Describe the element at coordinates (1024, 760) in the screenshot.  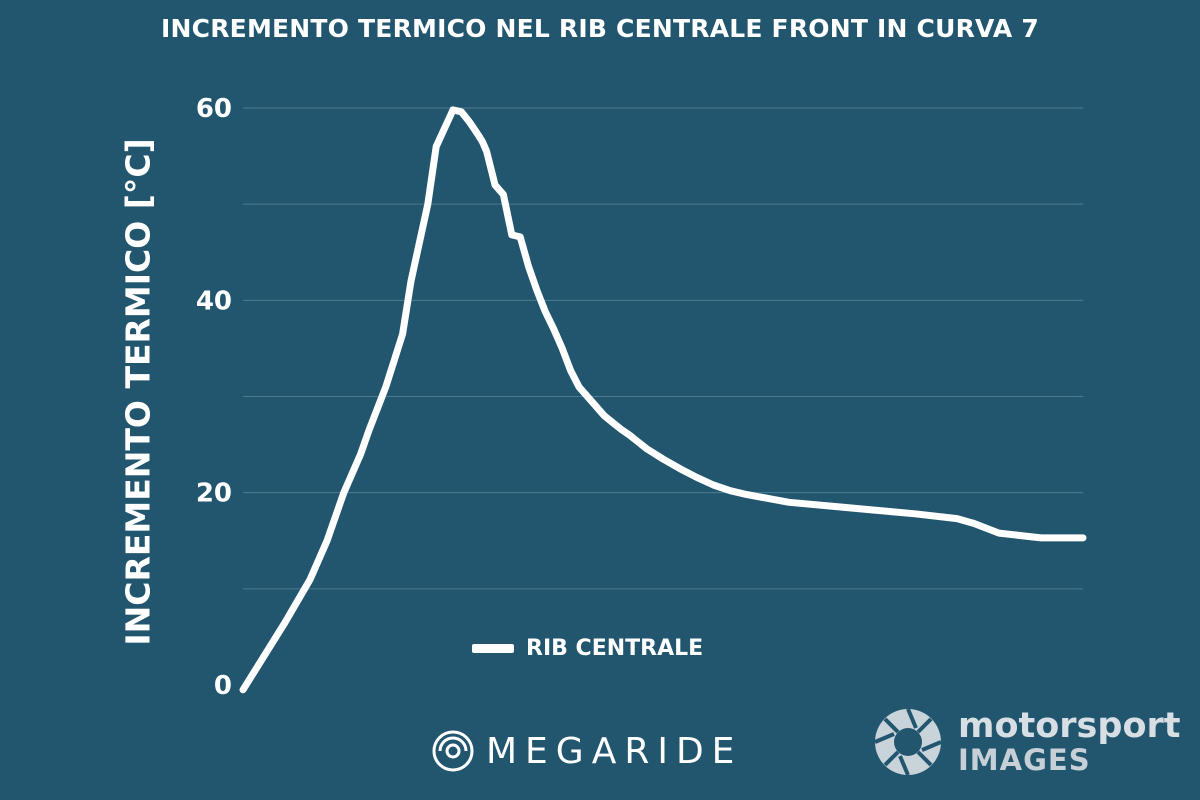
I see `images-wordmark: IMAGES` at that location.